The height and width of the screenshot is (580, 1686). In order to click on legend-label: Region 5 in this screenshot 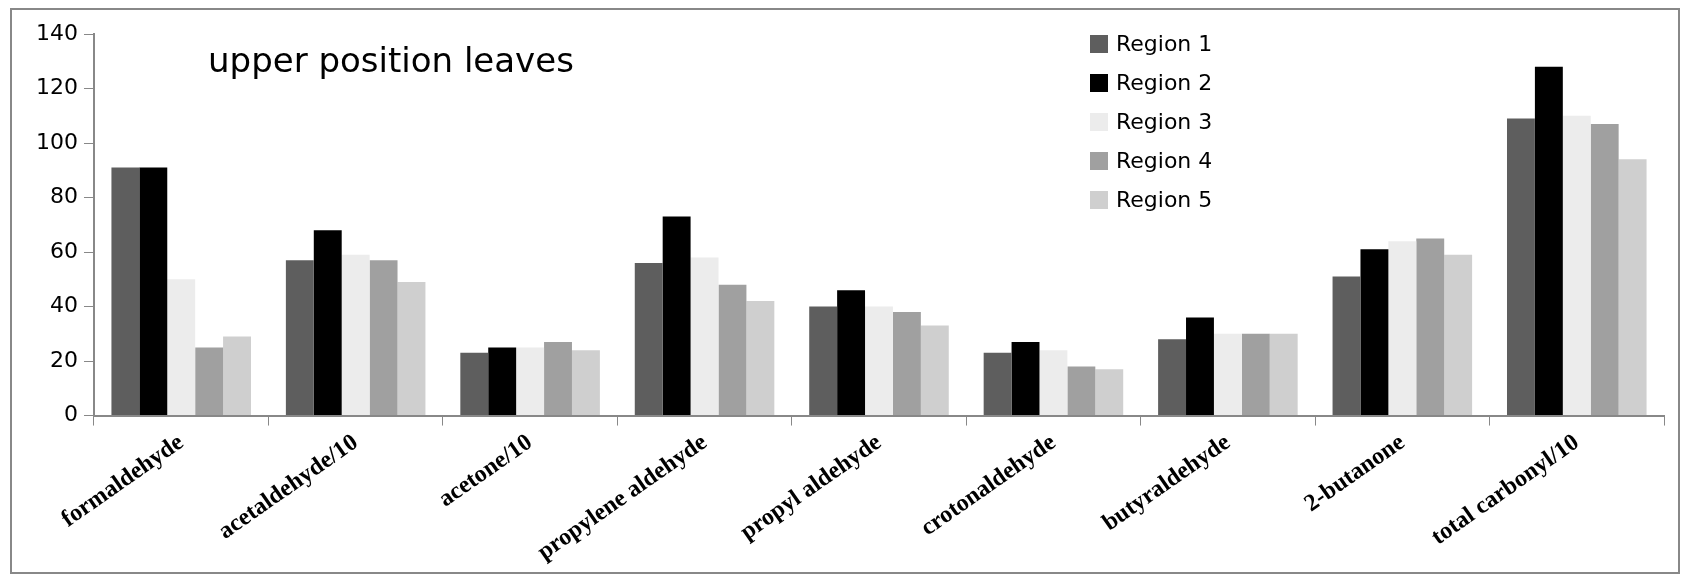, I will do `click(1164, 199)`.